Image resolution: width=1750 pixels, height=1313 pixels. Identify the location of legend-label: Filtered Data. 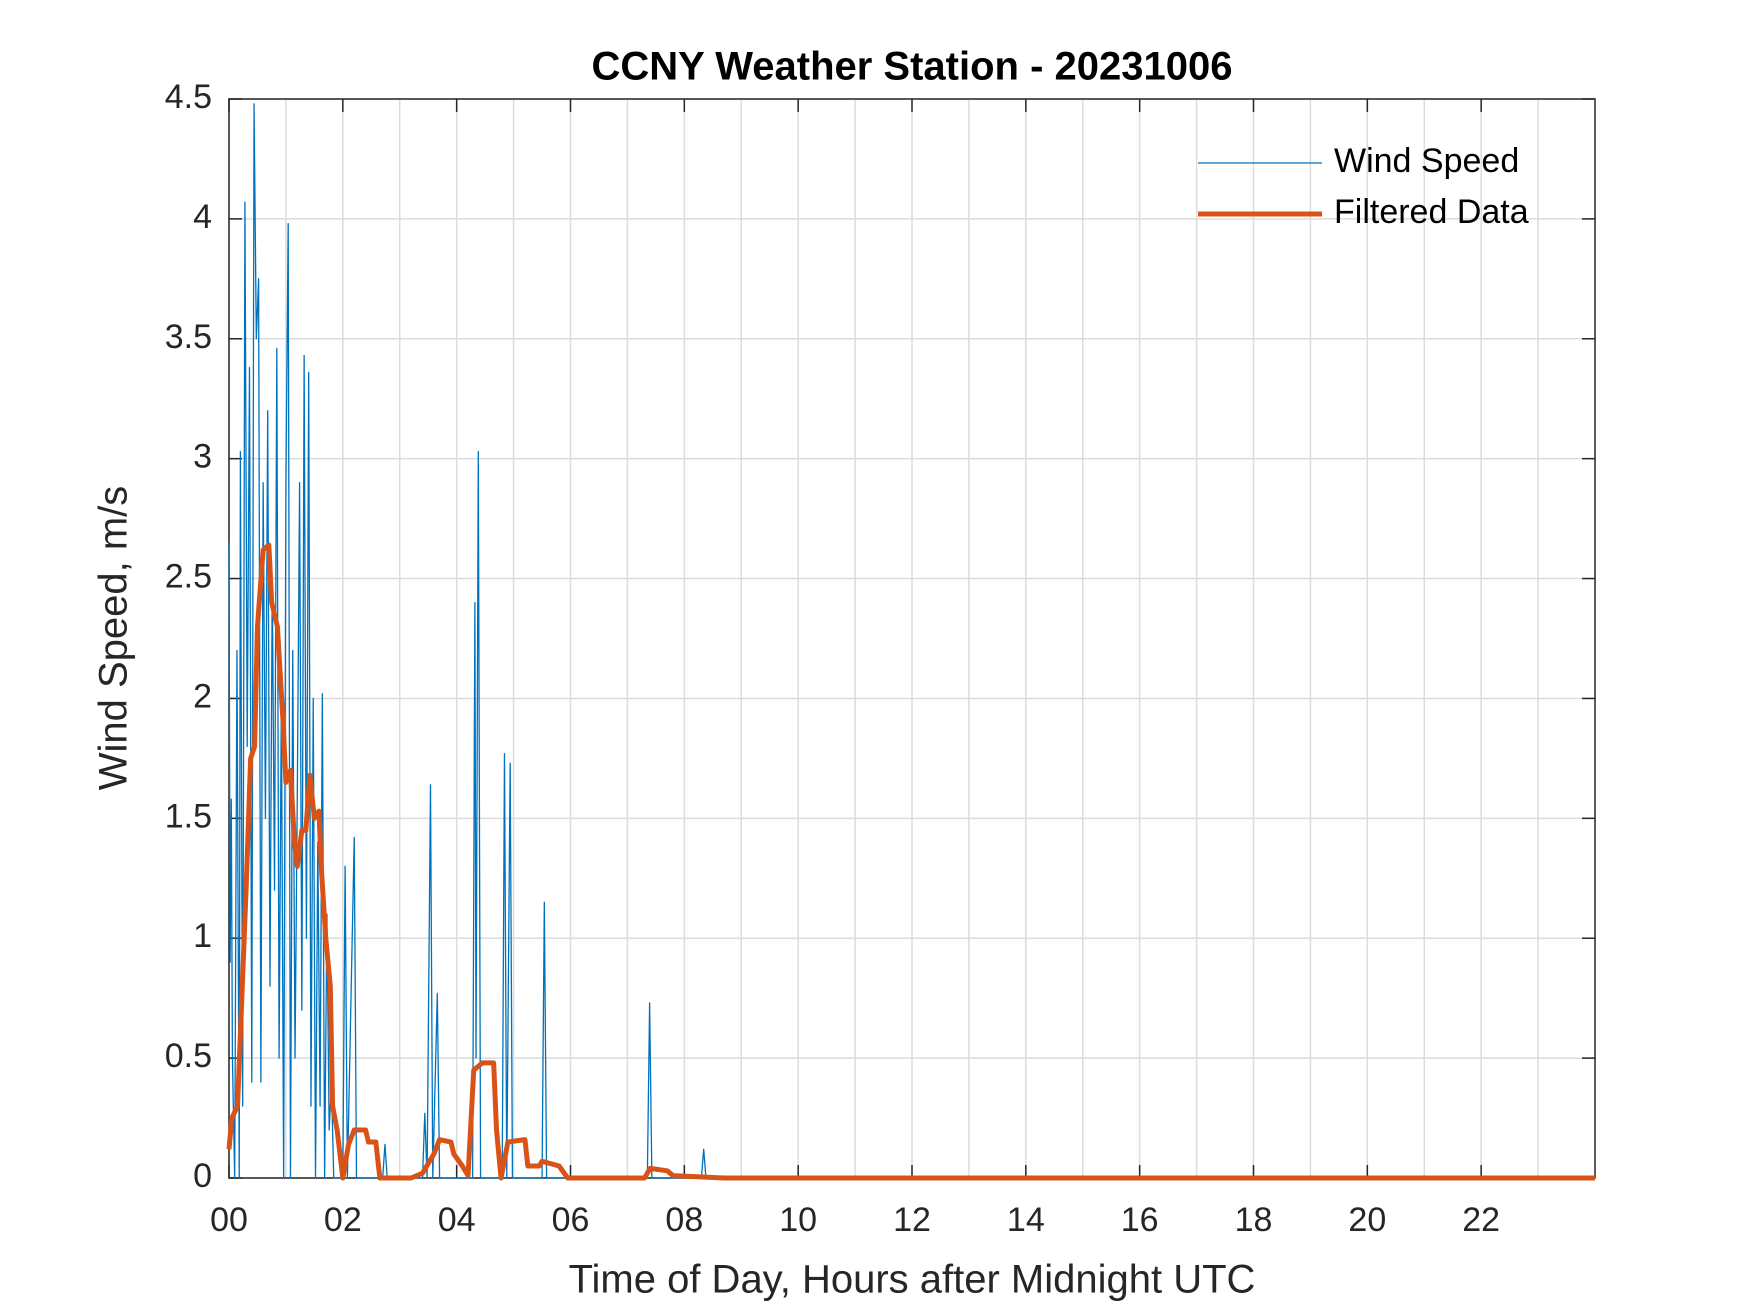
(1431, 212).